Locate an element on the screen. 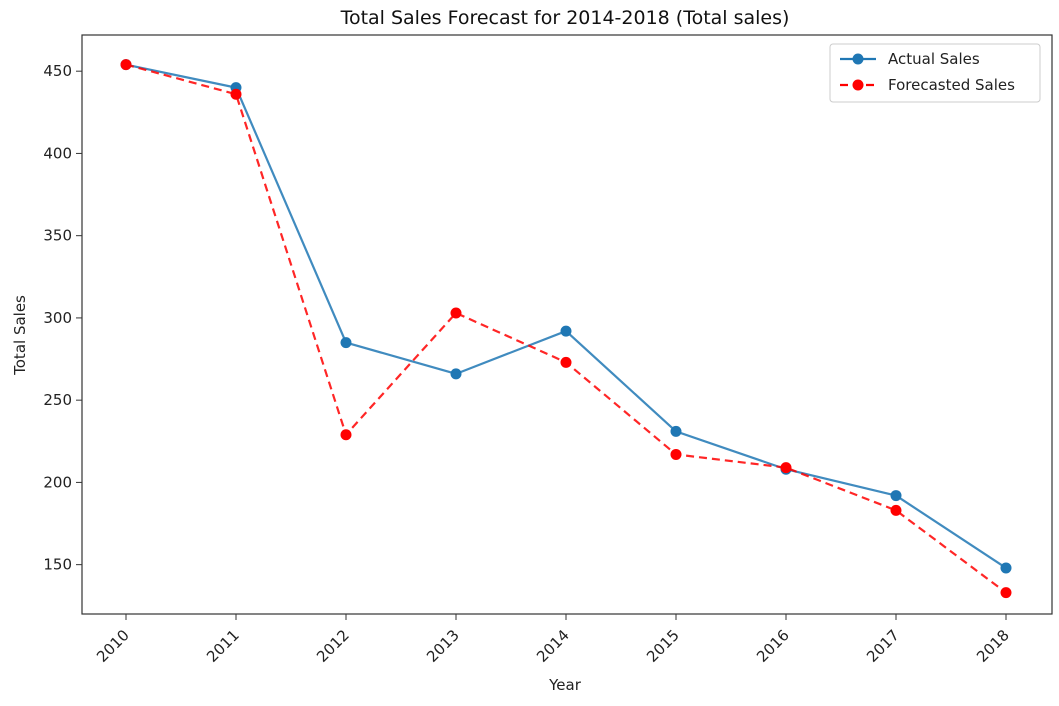 The height and width of the screenshot is (706, 1059). x-tick-label: 2017 is located at coordinates (883, 646).